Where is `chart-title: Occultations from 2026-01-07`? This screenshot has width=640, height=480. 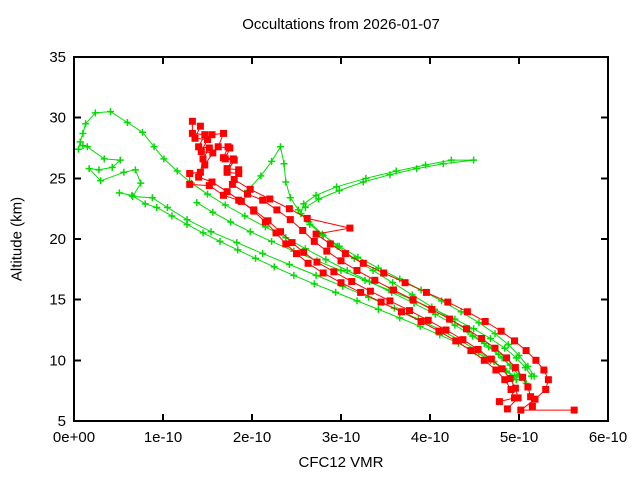 chart-title: Occultations from 2026-01-07 is located at coordinates (341, 24).